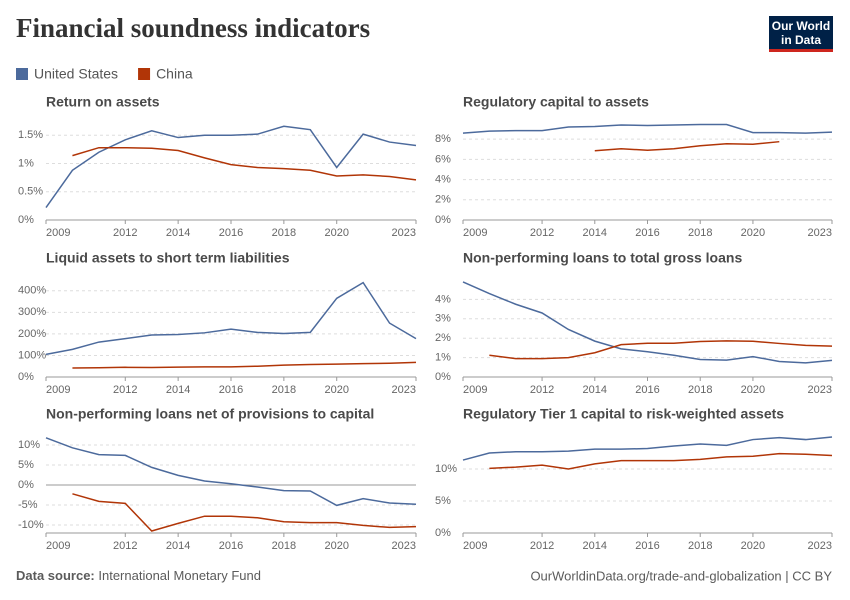 This screenshot has height=600, width=850. I want to click on y-tick-label: 8%, so click(443, 139).